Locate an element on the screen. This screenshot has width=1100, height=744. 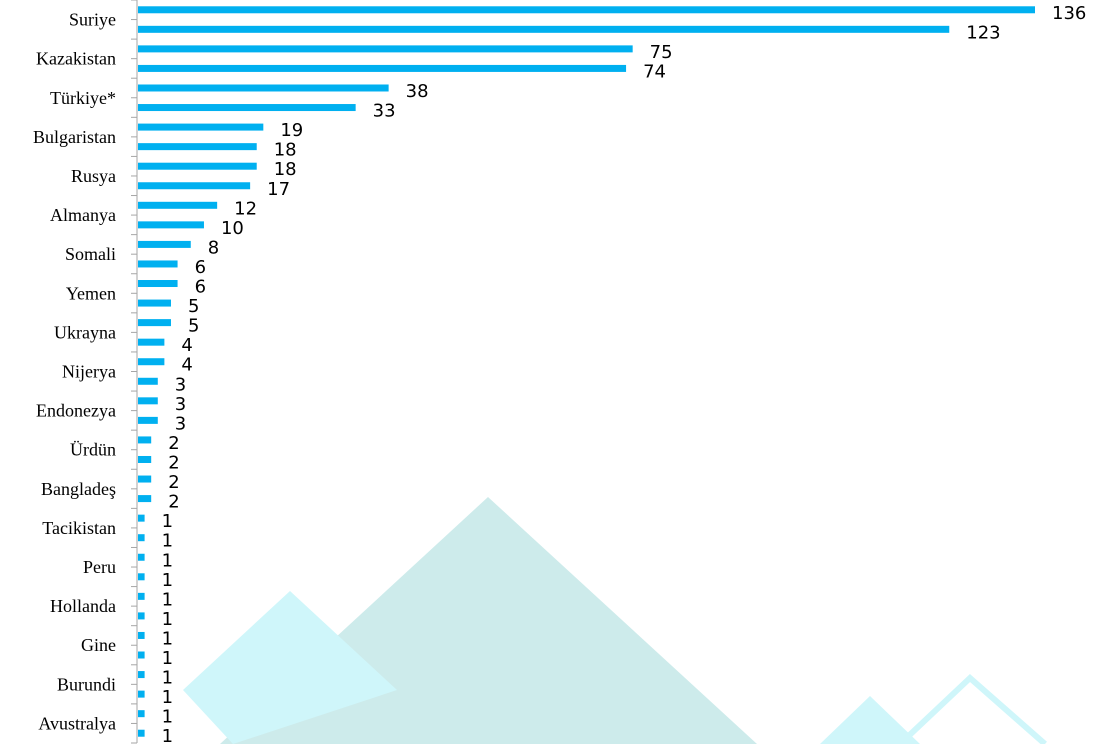
category-label: Gine is located at coordinates (98, 645).